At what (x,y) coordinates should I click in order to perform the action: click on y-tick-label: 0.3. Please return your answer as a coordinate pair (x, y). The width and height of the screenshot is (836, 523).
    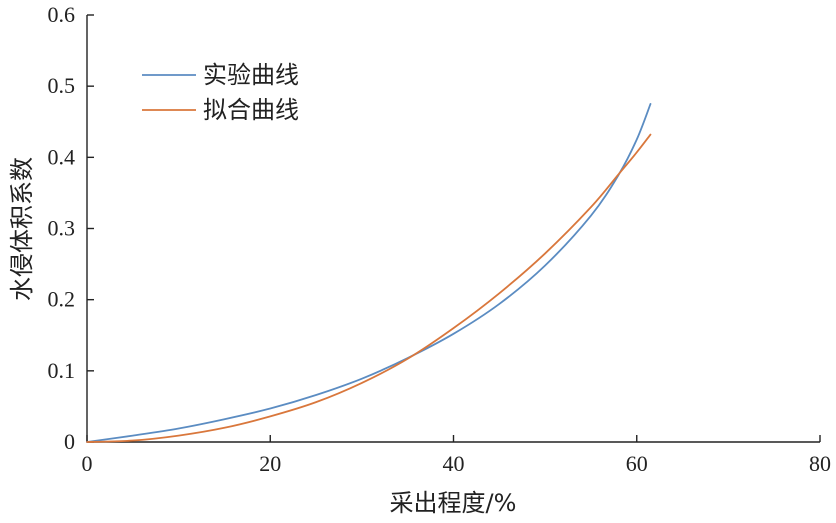
    Looking at the image, I should click on (62, 228).